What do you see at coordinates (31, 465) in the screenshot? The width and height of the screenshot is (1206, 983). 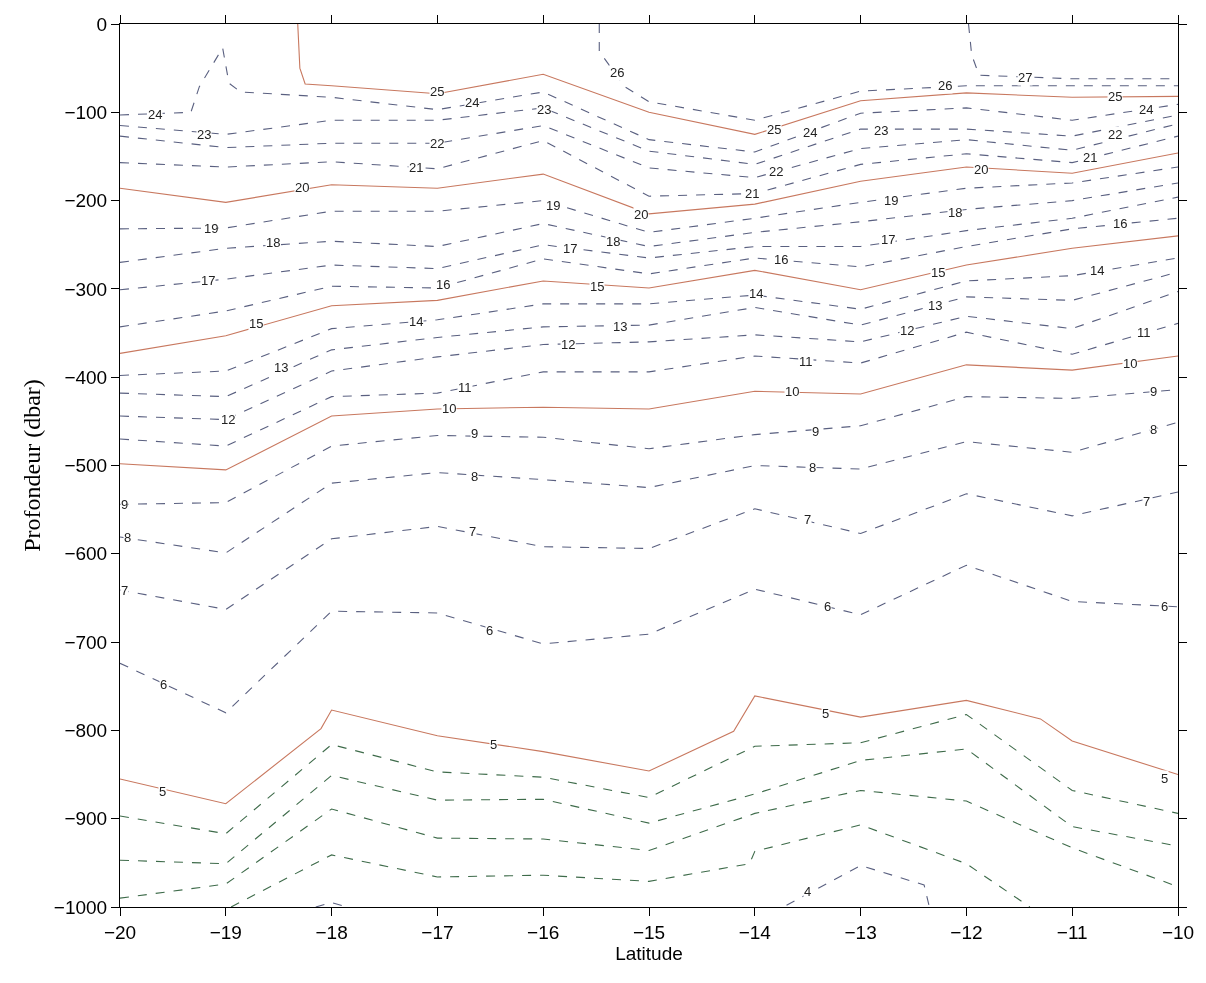 I see `y-axis-title: Profondeur (dbar)` at bounding box center [31, 465].